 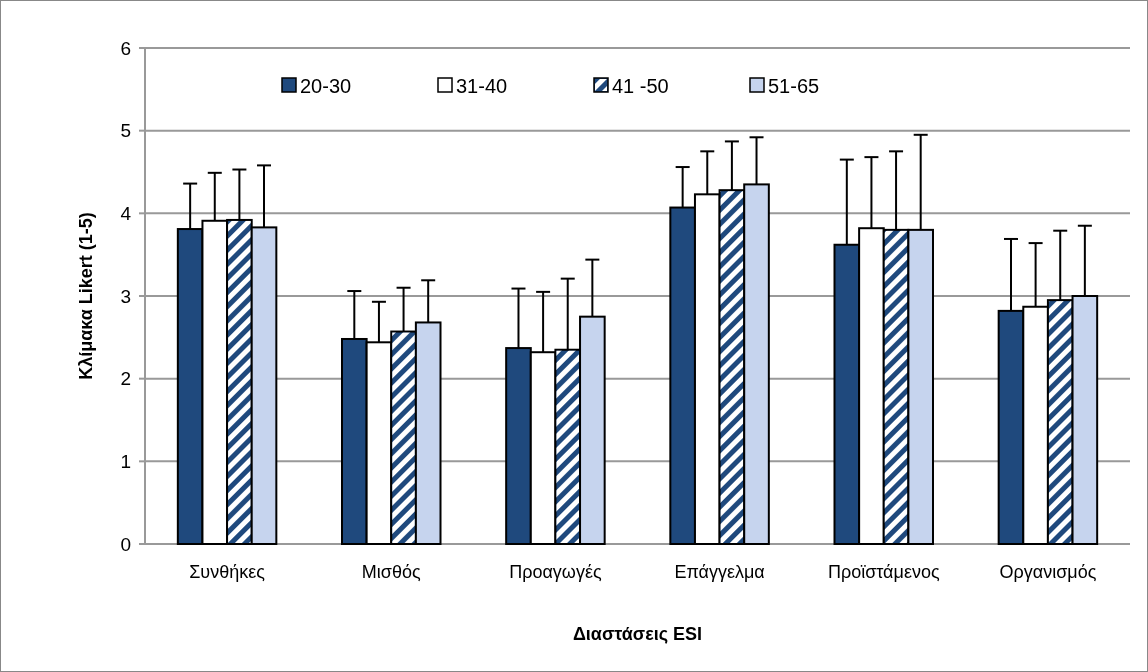 What do you see at coordinates (1048, 572) in the screenshot?
I see `x-tick-label: Οργανισμός` at bounding box center [1048, 572].